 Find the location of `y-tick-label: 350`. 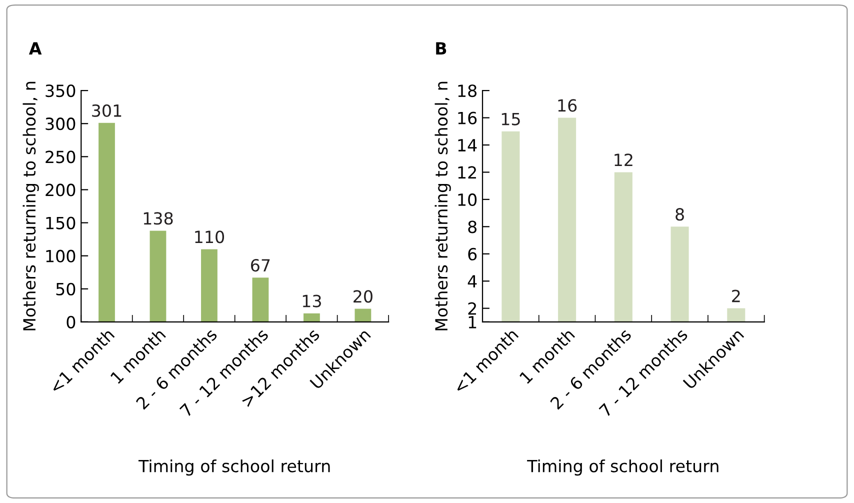

y-tick-label: 350 is located at coordinates (61, 91).